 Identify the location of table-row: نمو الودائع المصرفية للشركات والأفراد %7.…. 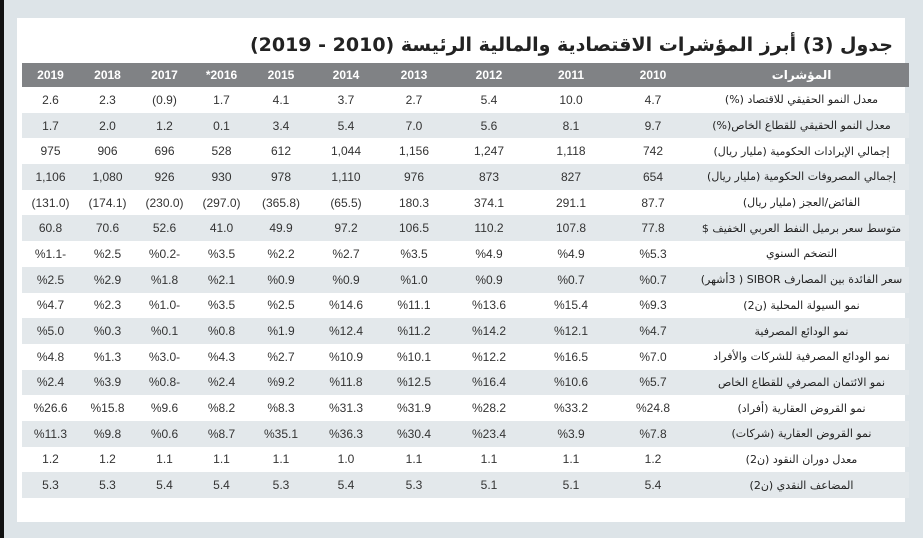
(465, 357).